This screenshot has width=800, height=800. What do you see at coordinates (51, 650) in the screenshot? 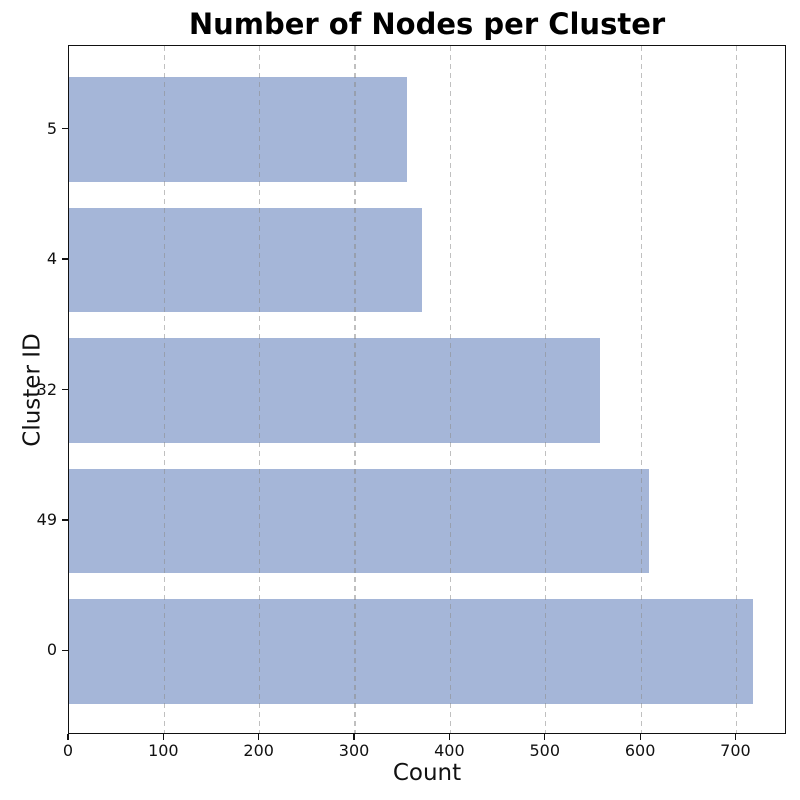
I see `y-tick-label-0: 0` at bounding box center [51, 650].